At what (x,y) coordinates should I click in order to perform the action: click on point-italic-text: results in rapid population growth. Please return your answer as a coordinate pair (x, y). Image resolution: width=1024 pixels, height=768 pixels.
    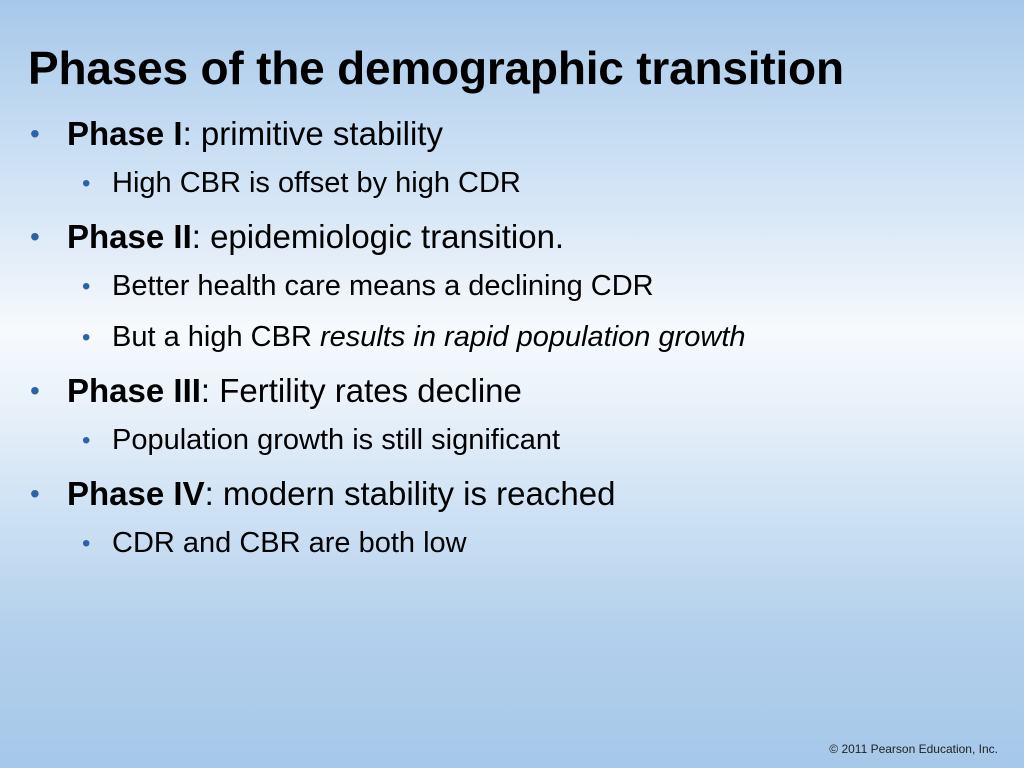
    Looking at the image, I should click on (532, 337).